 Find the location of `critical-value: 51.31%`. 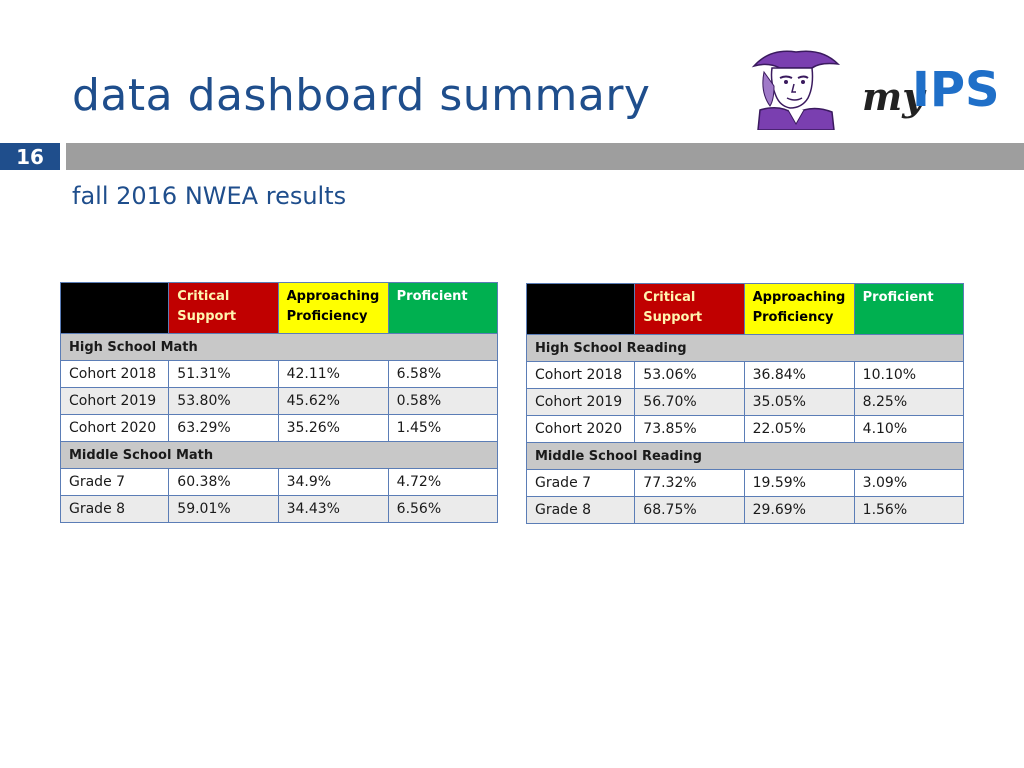

critical-value: 51.31% is located at coordinates (223, 374).